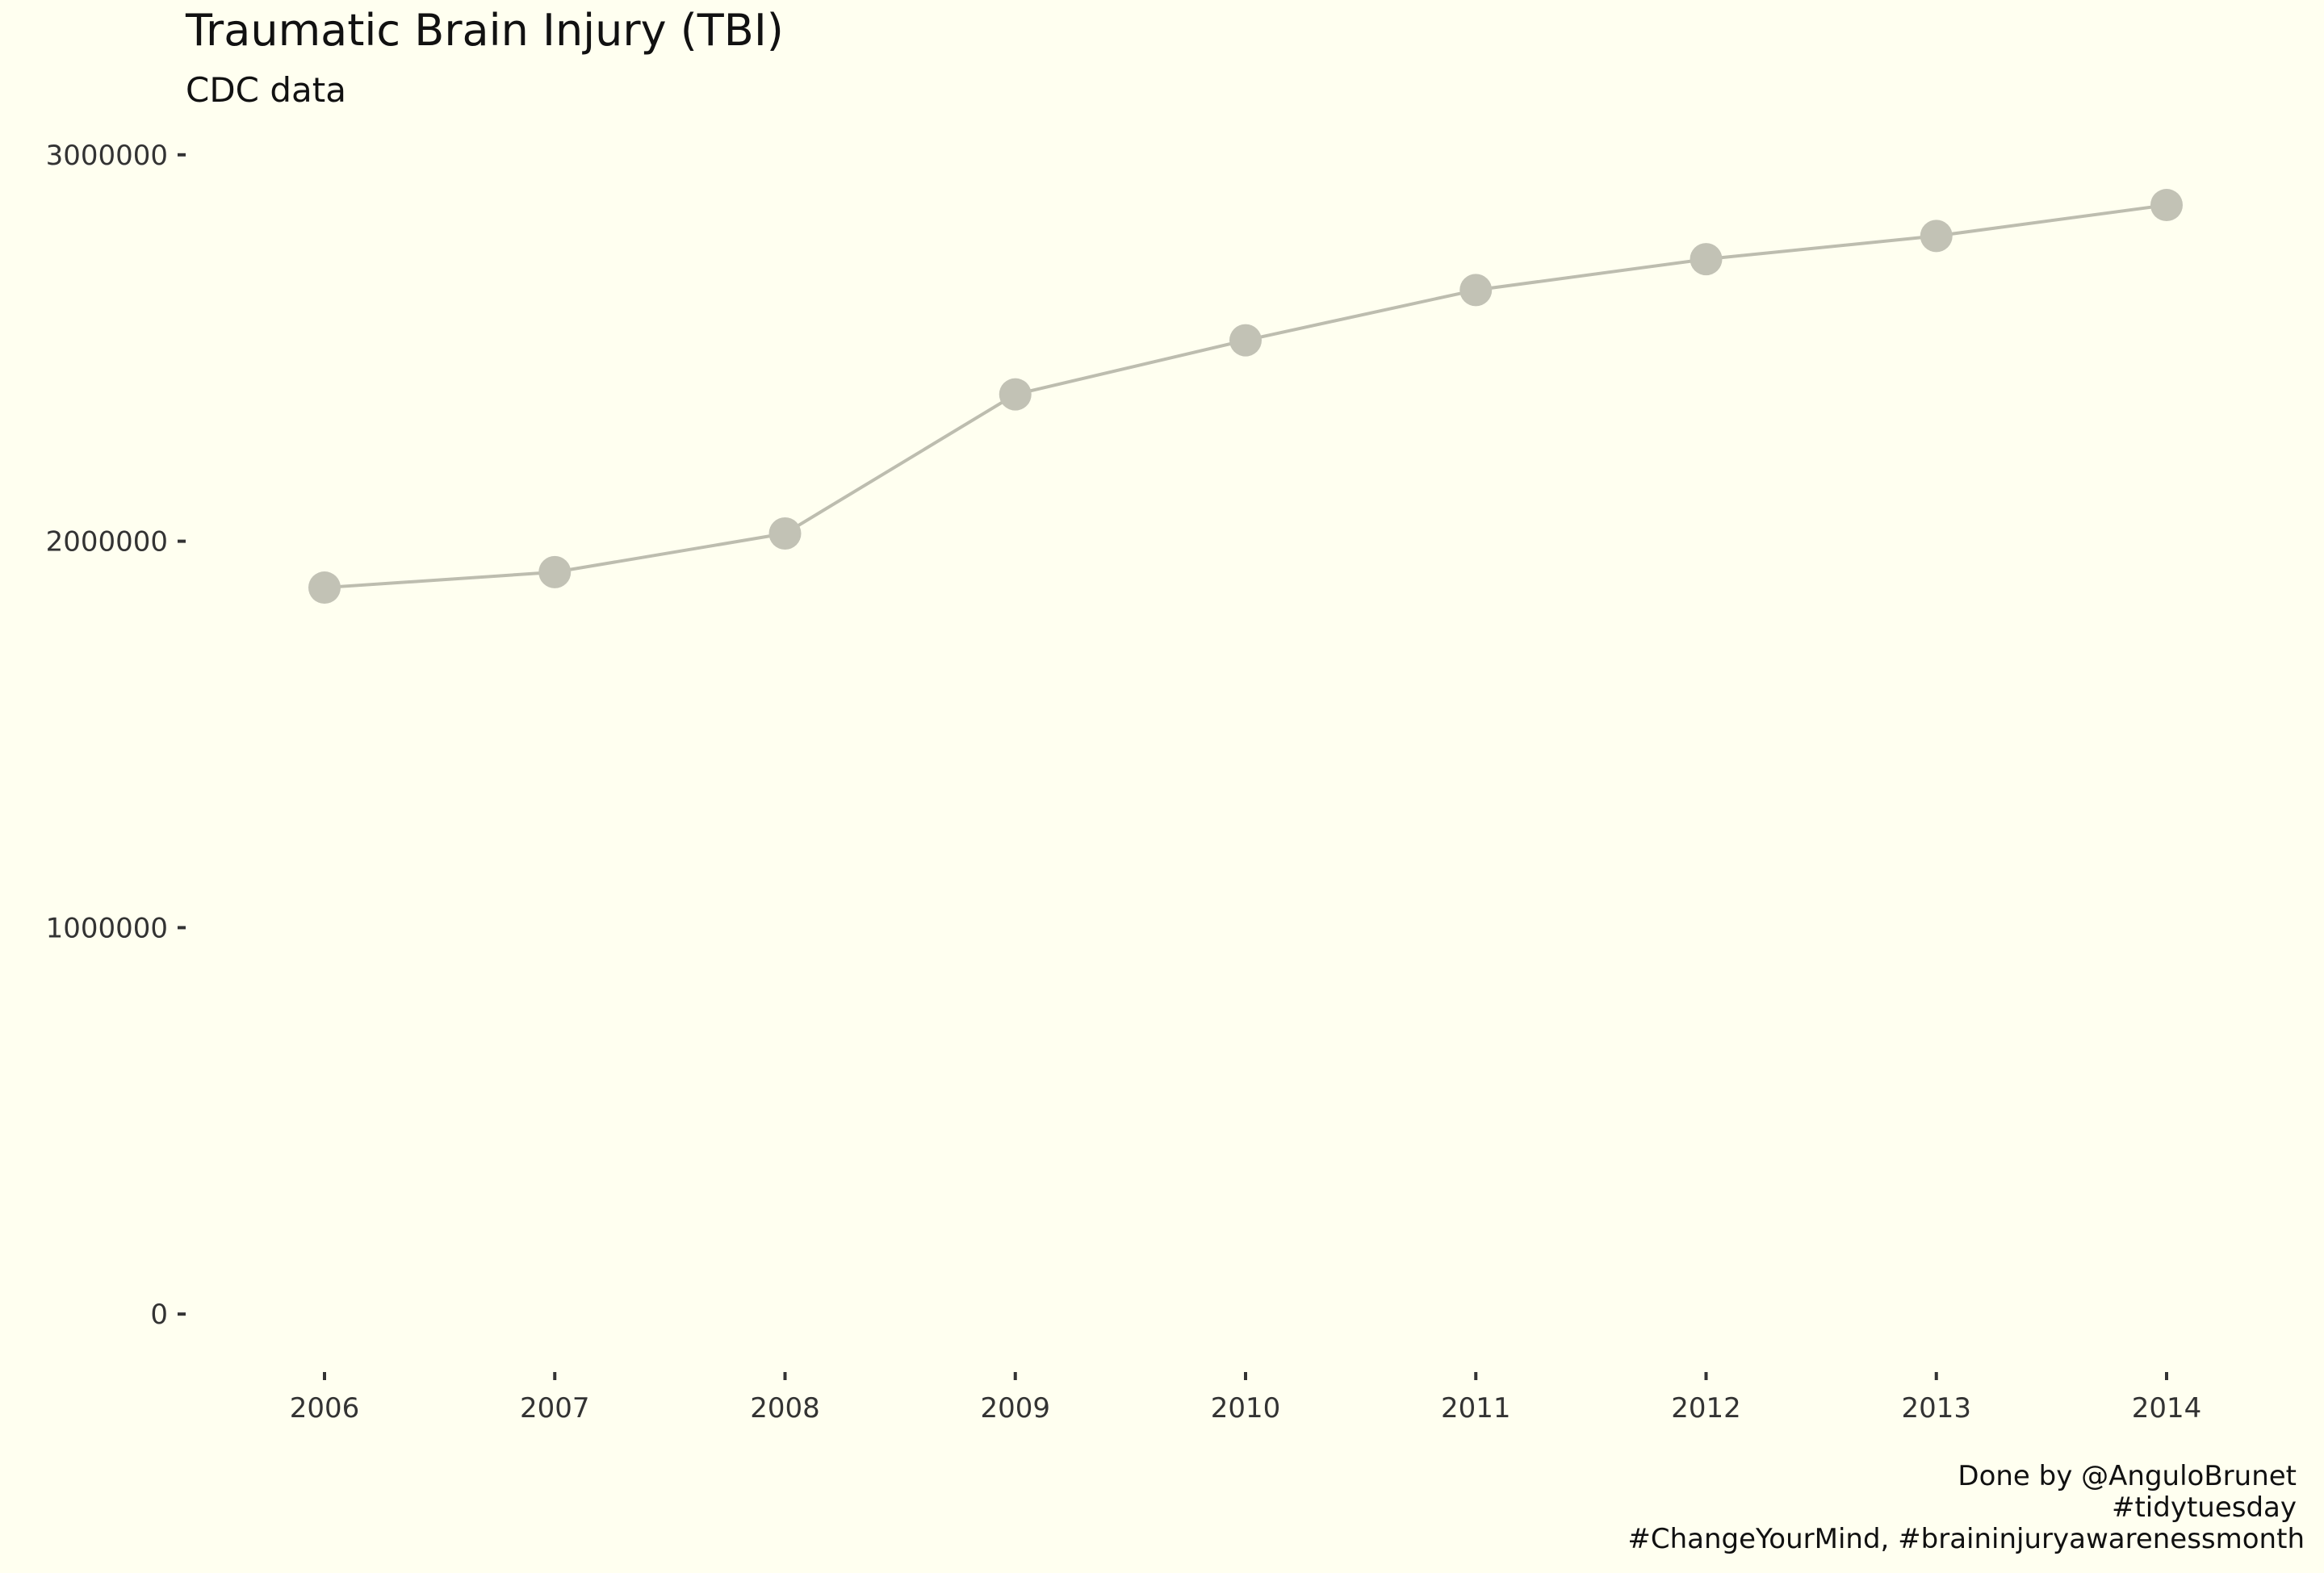  I want to click on x-axis: 2006 2007 2008 2009 2010 2011 2012 2013 2014, so click(1246, 1398).